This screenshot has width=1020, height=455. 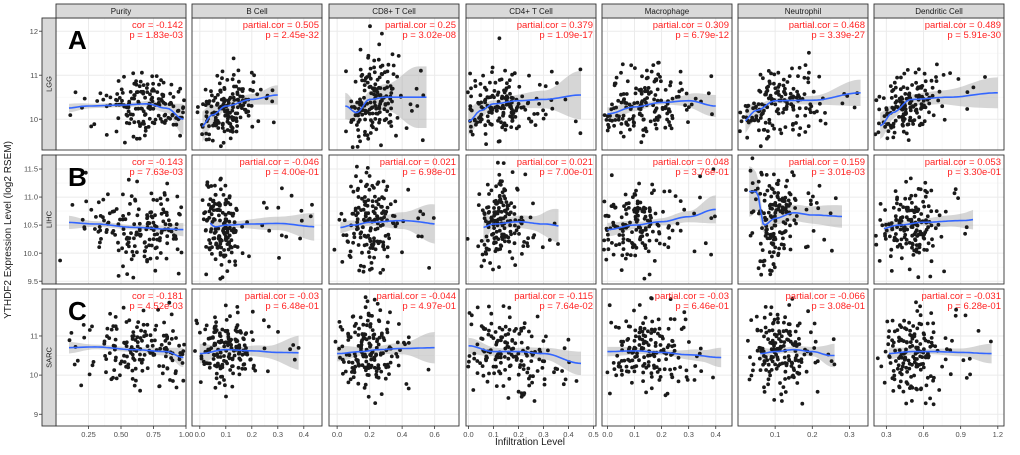 I want to click on panel-background, so click(x=257, y=84).